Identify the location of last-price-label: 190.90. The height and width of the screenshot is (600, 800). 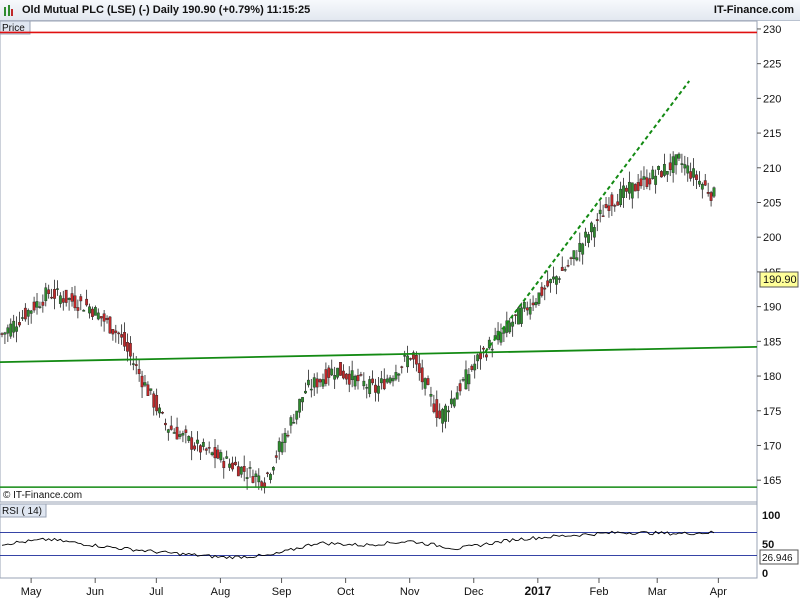
(780, 280).